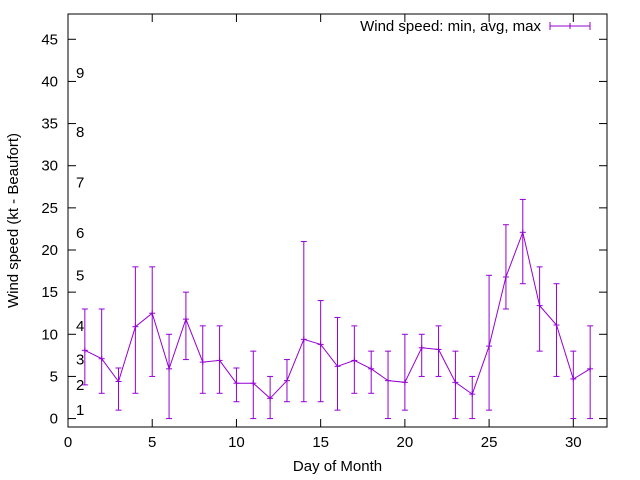  I want to click on y-tick-label: 0, so click(54, 419).